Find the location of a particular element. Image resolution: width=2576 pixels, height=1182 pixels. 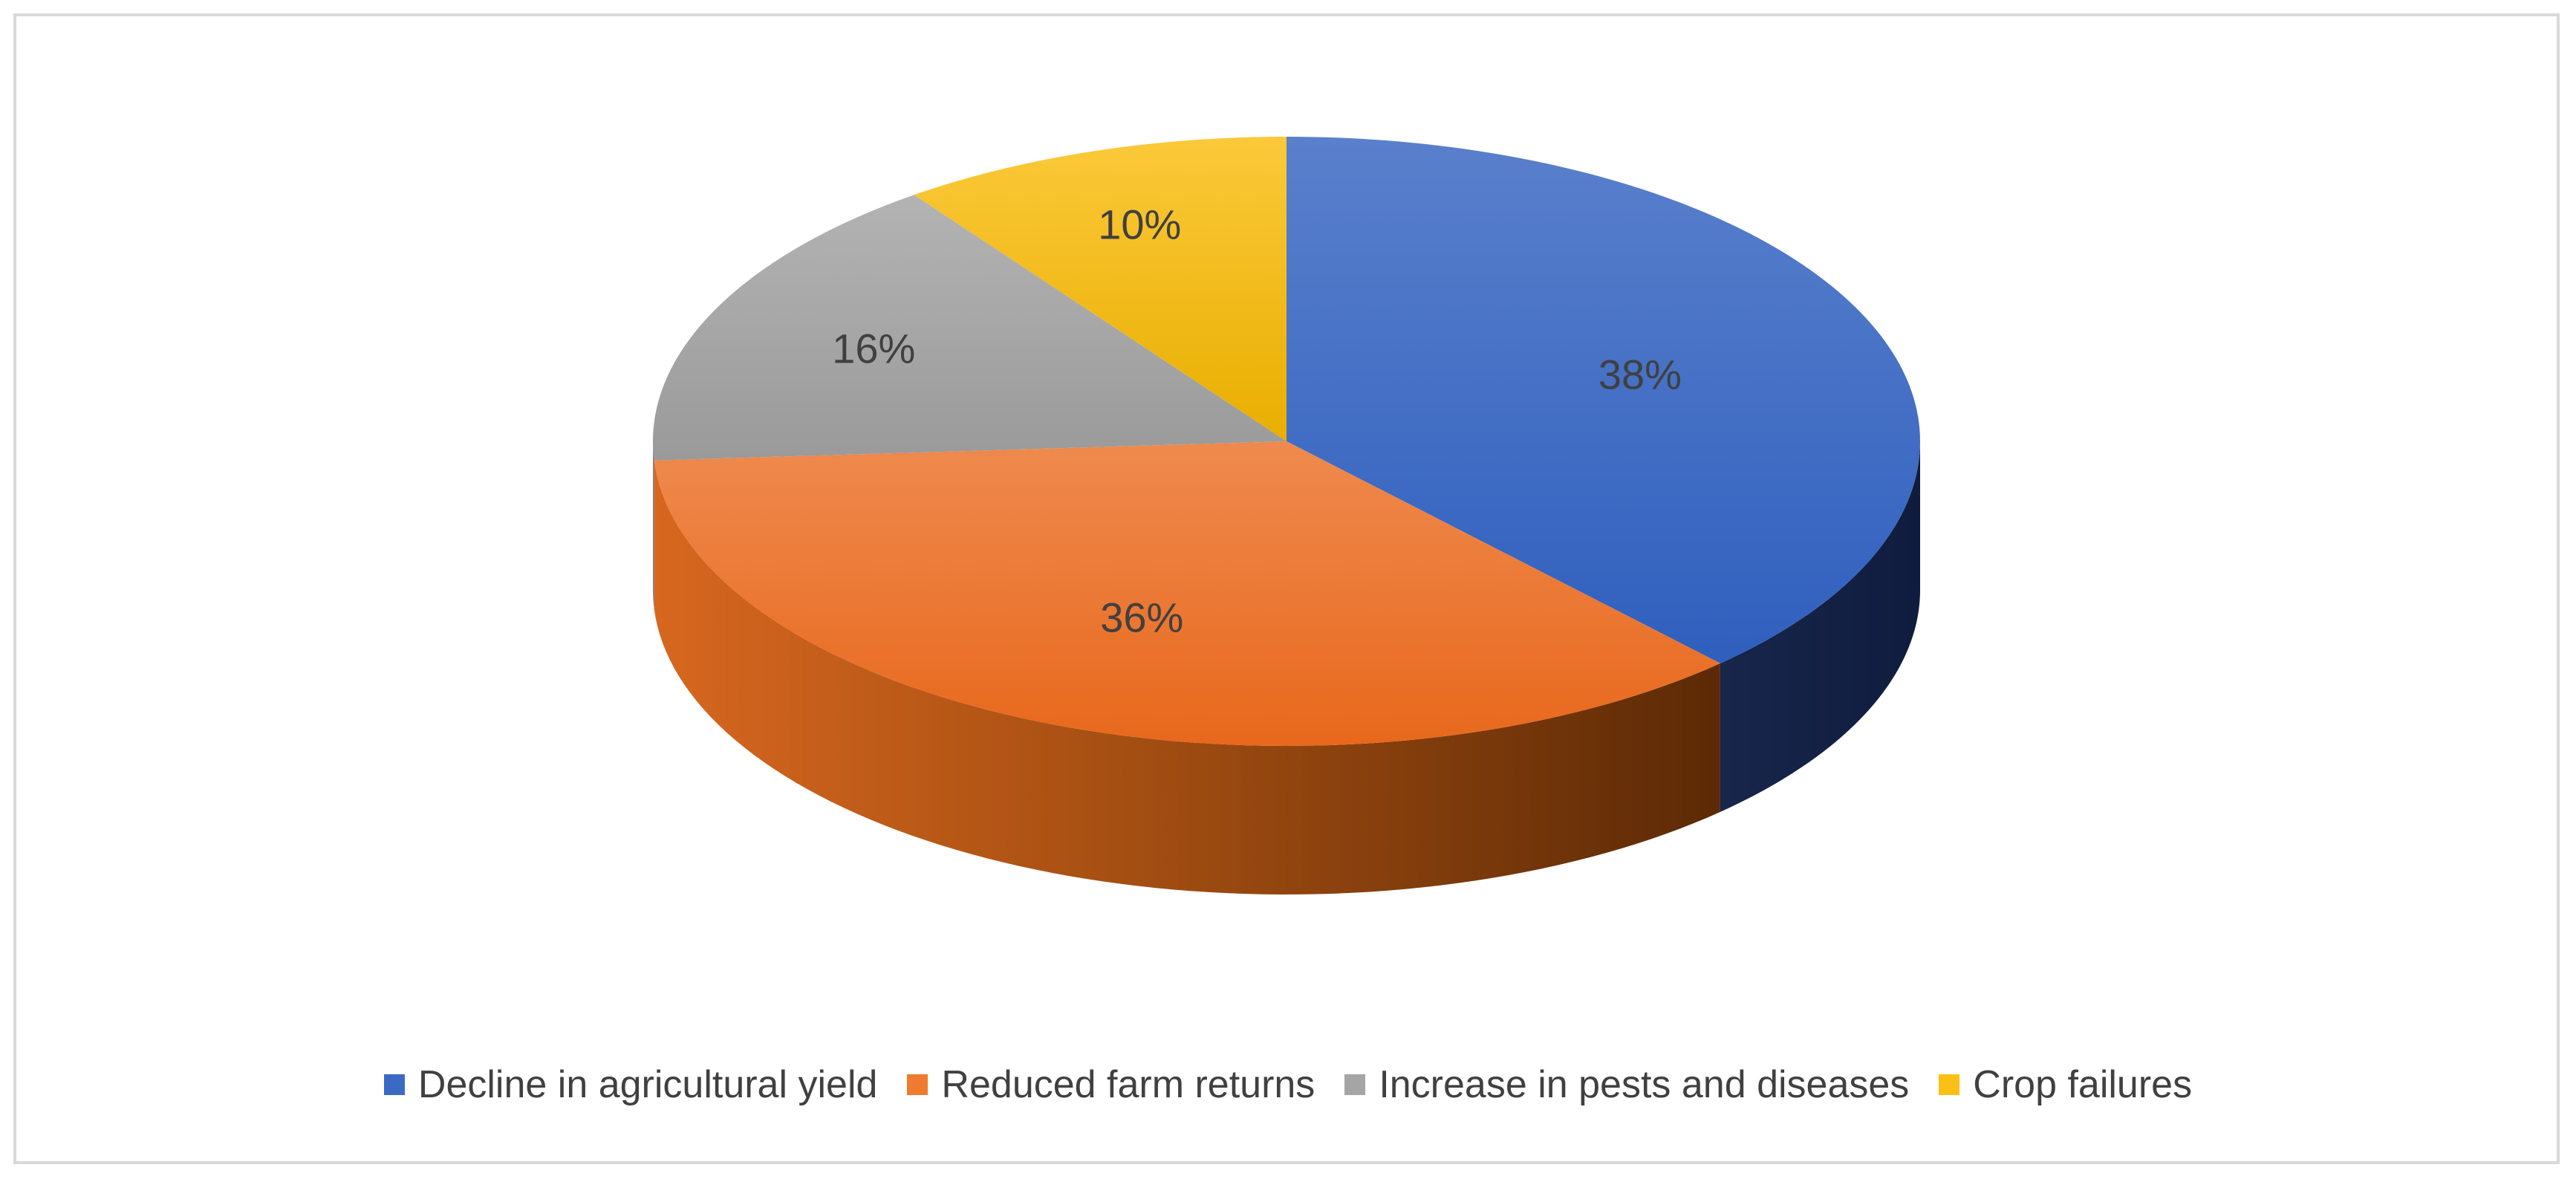

legend-label: Increase in pests and diseases is located at coordinates (1644, 1084).